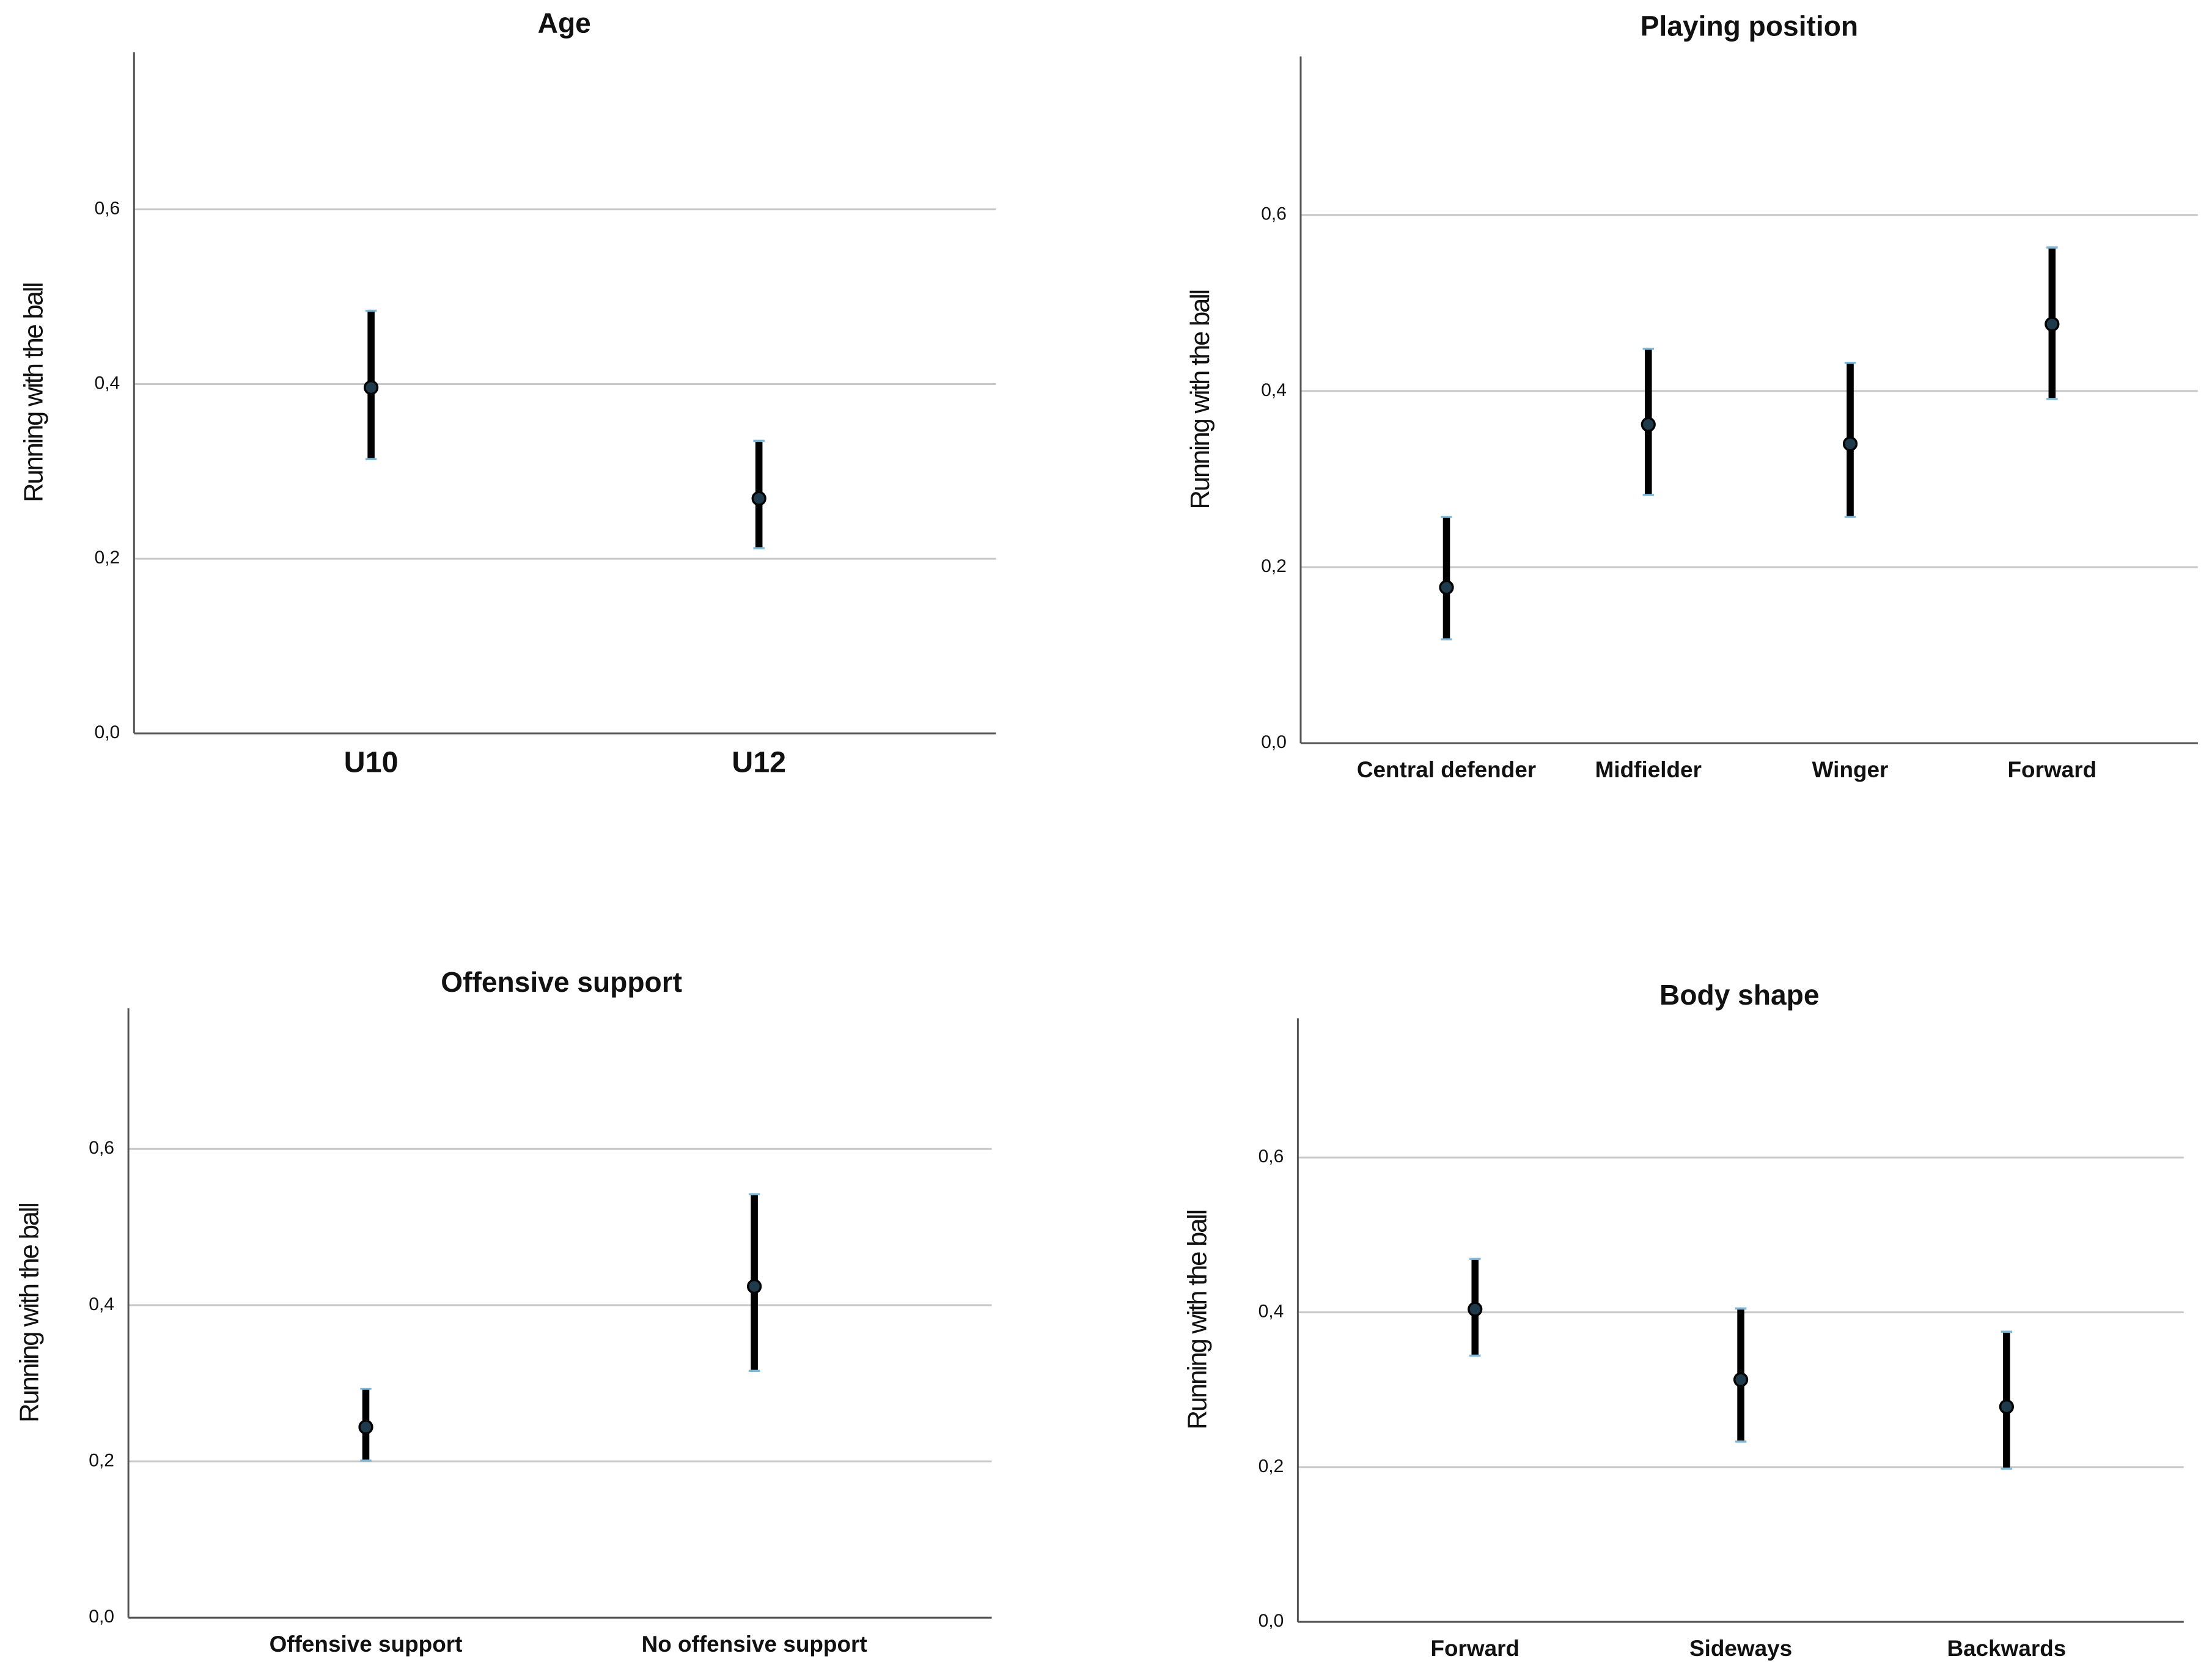 This screenshot has height=1667, width=2212. I want to click on x-tick-label: Offensive support, so click(366, 1645).